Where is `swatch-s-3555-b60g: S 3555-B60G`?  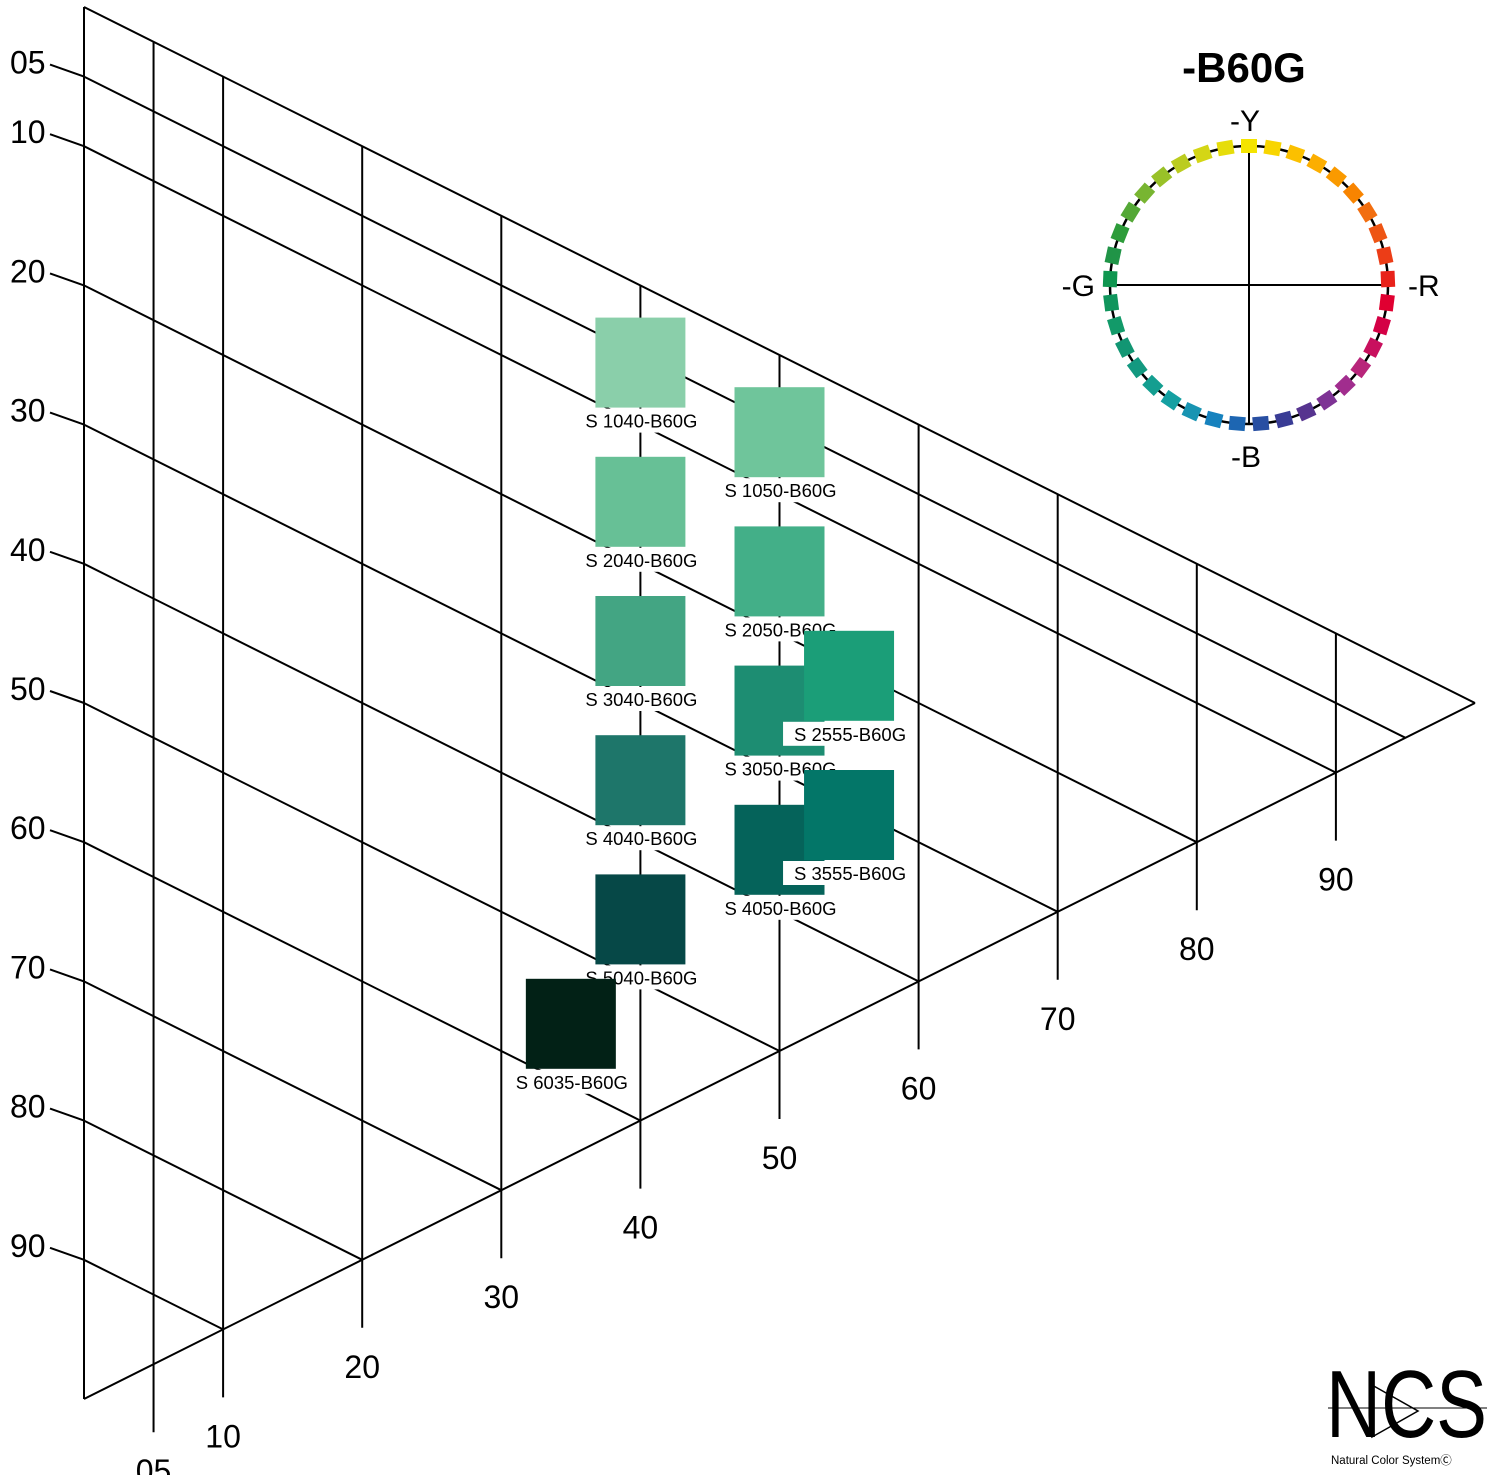 swatch-s-3555-b60g: S 3555-B60G is located at coordinates (849, 827).